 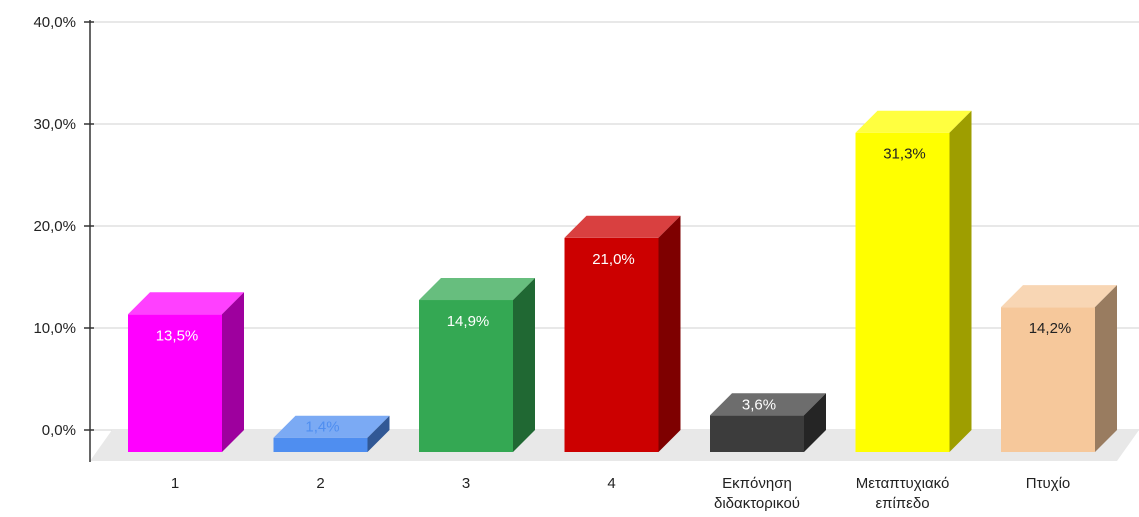 I want to click on y-tick-label: 30,0%, so click(x=54, y=124).